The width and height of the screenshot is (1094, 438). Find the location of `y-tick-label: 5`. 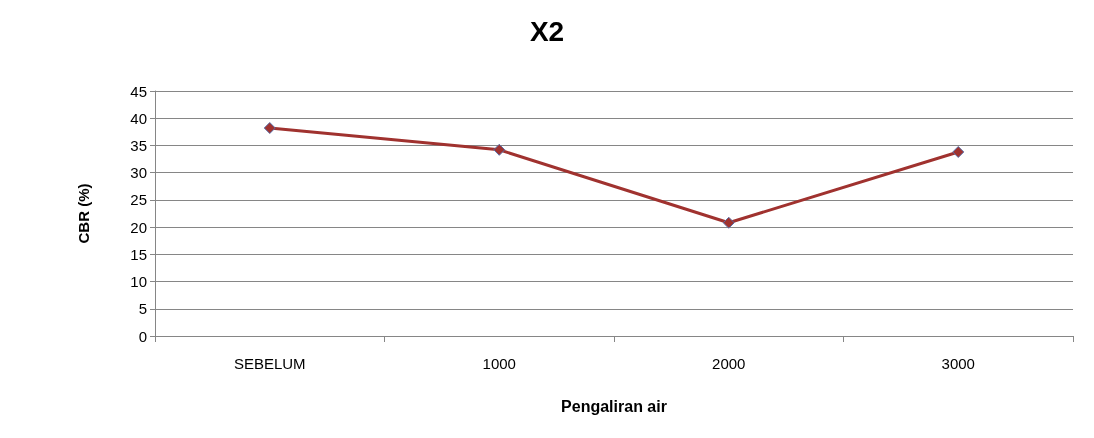

y-tick-label: 5 is located at coordinates (142, 309).